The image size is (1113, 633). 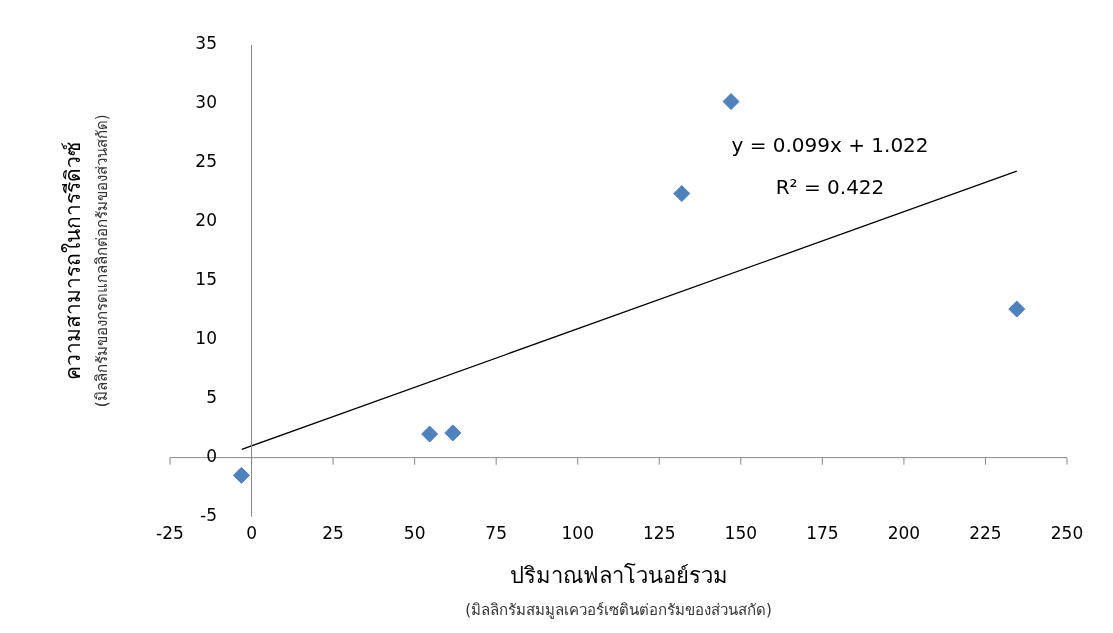 What do you see at coordinates (170, 533) in the screenshot?
I see `x-tick-label: -25` at bounding box center [170, 533].